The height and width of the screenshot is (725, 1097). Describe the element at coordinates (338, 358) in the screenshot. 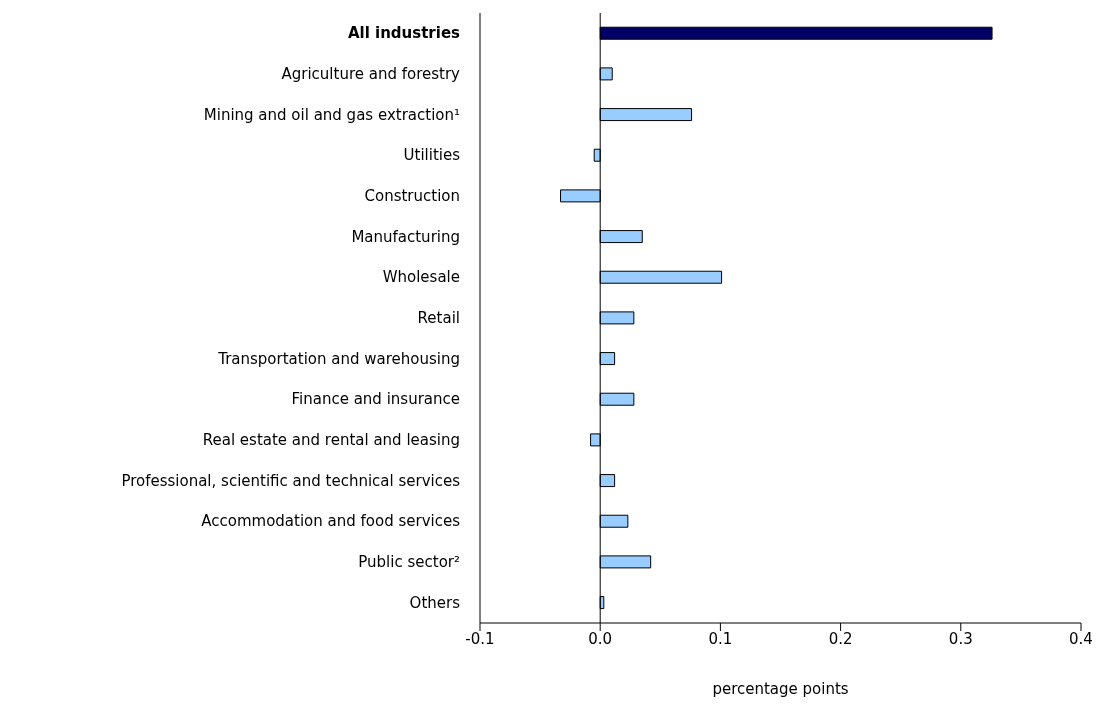

I see `y-tick-label: Transportation and warehousing` at that location.